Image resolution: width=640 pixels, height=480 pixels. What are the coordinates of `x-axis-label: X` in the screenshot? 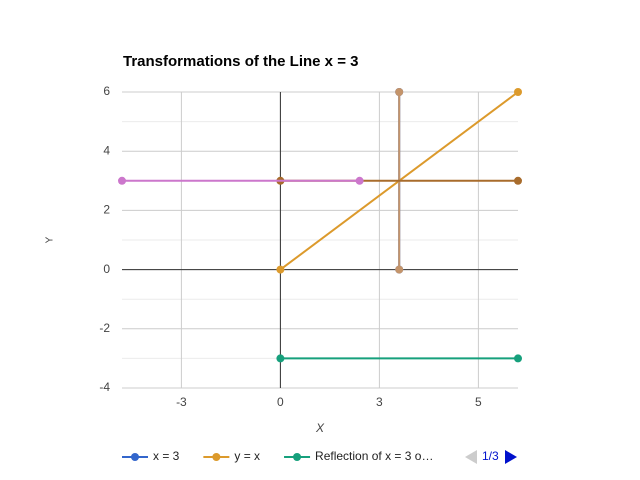 It's located at (320, 428).